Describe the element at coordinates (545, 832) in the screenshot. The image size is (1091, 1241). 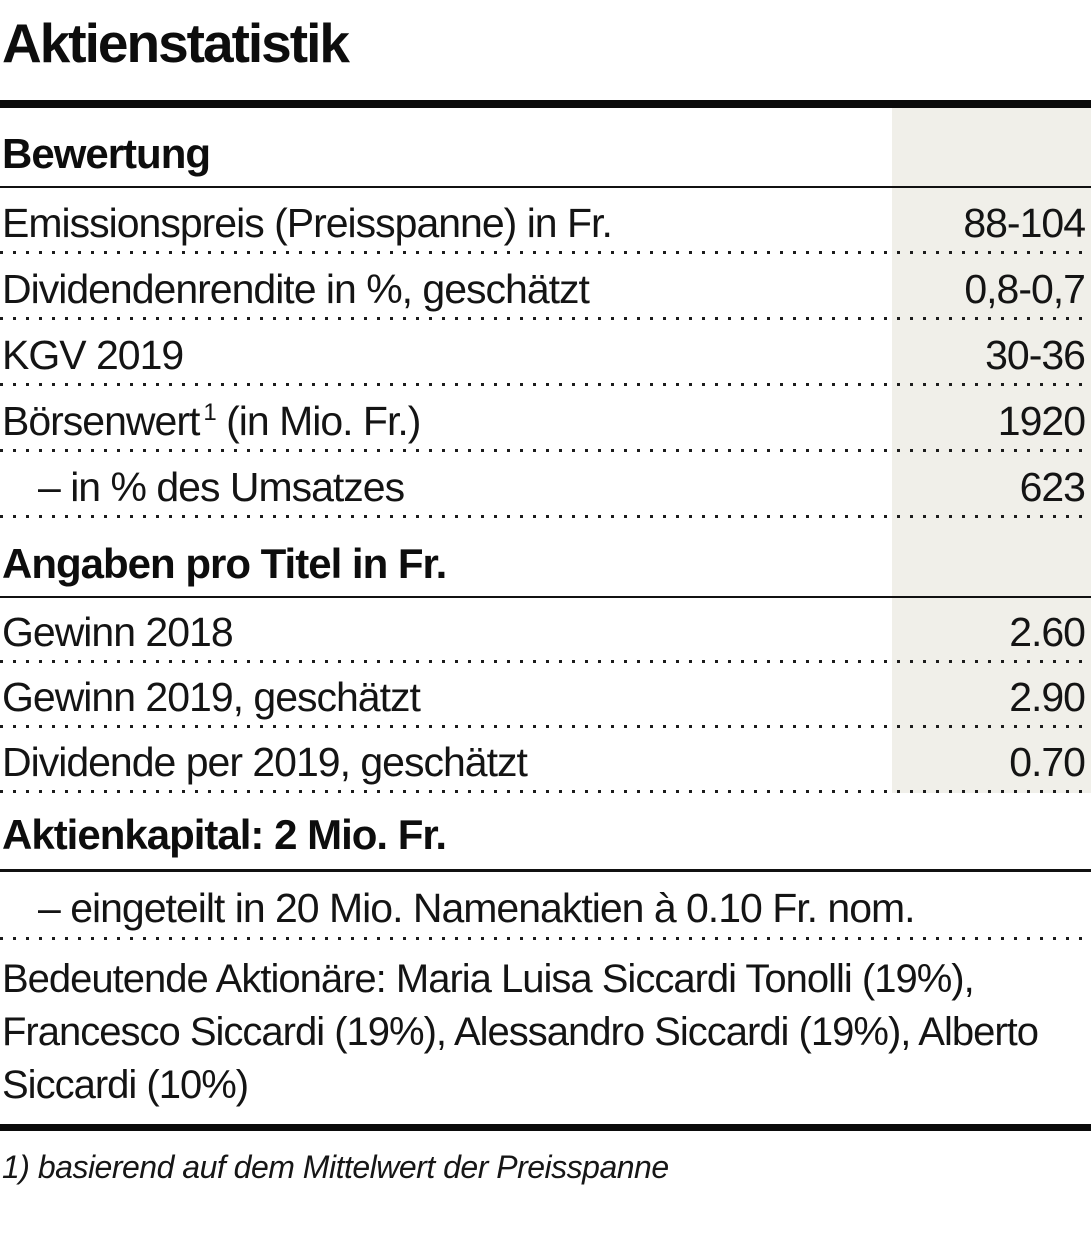
I see `section-heading-aktienkapital: Aktienkapital: 2 Mio. Fr.` at that location.